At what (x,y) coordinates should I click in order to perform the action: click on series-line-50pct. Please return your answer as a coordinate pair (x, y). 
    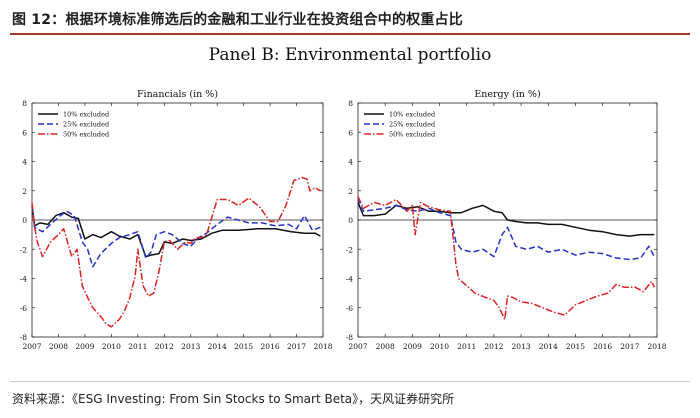
    Looking at the image, I should click on (506, 258).